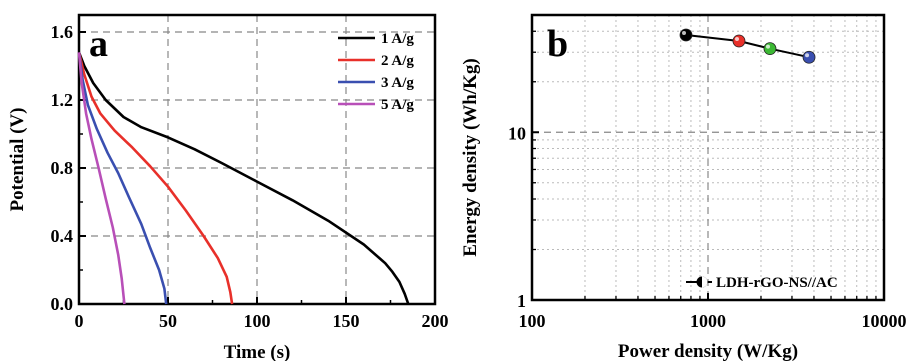 This screenshot has width=921, height=361. Describe the element at coordinates (62, 100) in the screenshot. I see `panel-a-y-tick-label: 1.2` at that location.